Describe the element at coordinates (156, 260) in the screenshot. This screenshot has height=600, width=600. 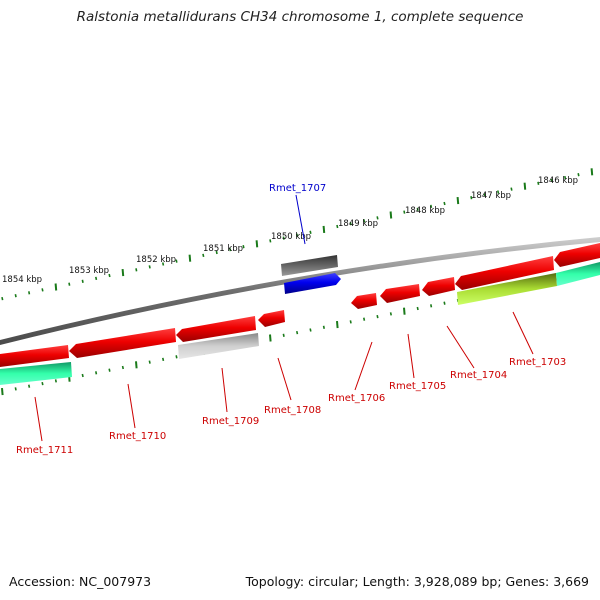
I see `kbp-label-1852: 1852 kbp` at that location.